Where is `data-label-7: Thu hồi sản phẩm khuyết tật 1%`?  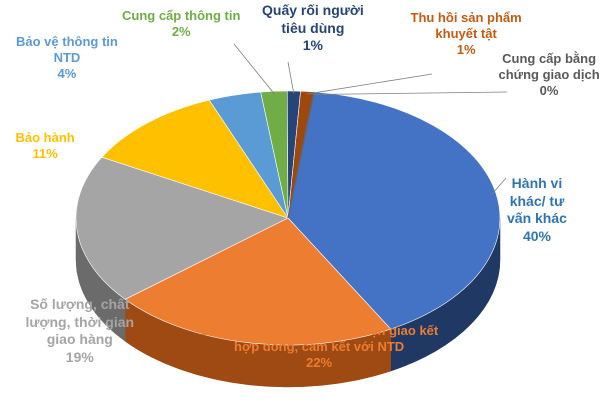 data-label-7: Thu hồi sản phẩm khuyết tật 1% is located at coordinates (466, 34).